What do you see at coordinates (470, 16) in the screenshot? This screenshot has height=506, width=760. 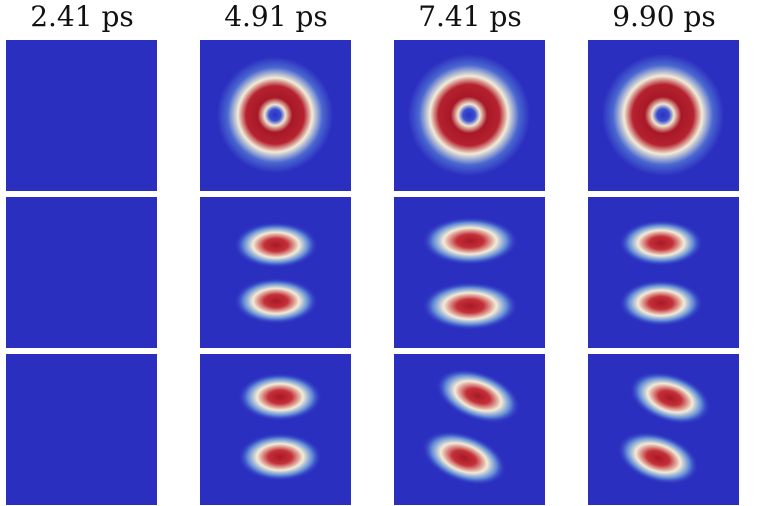 I see `column-title-3: 7.41 ps` at bounding box center [470, 16].